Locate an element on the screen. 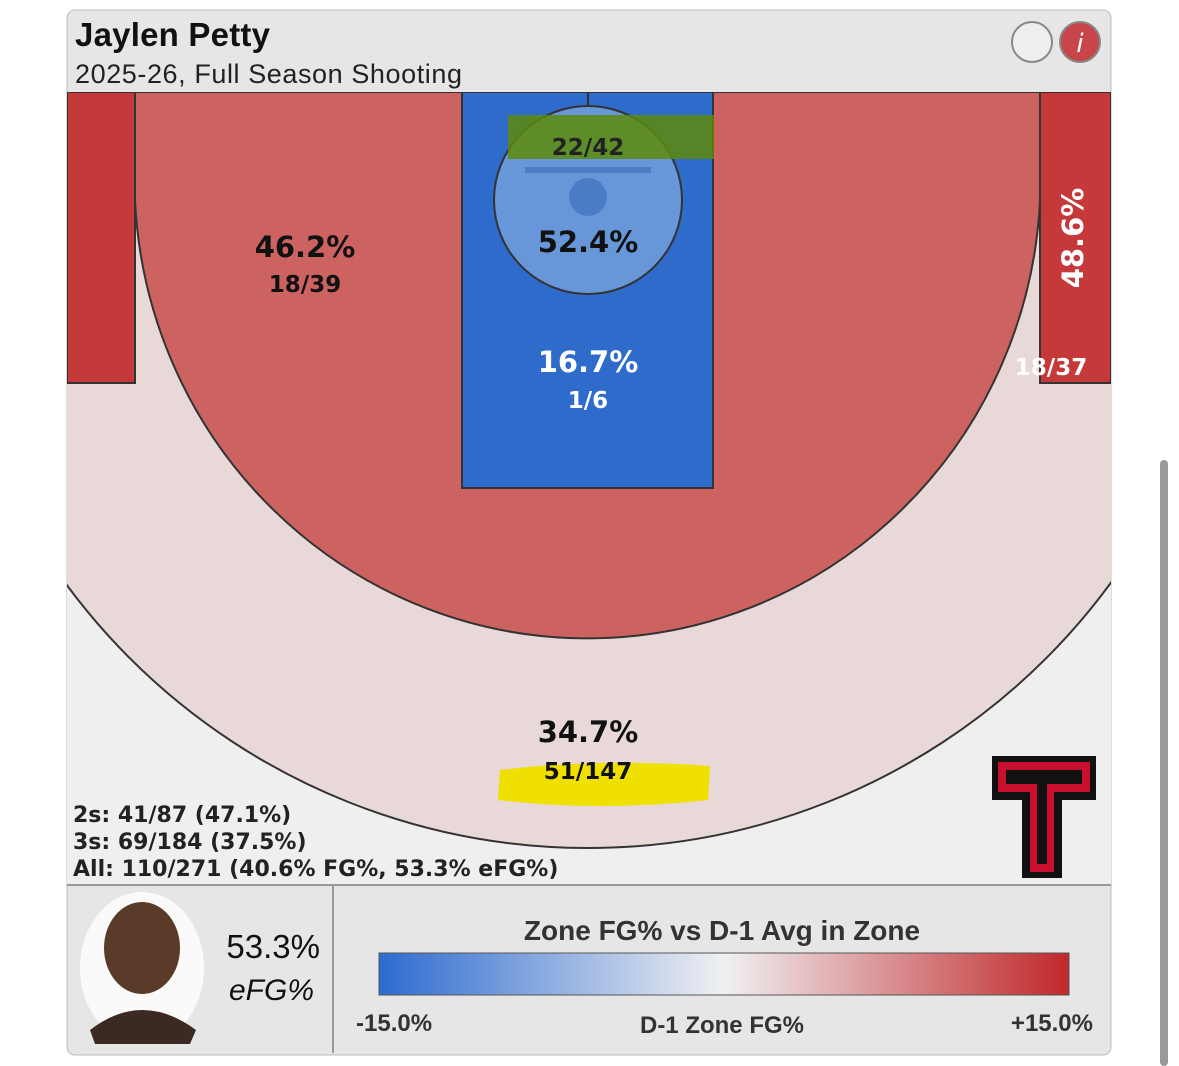 This screenshot has width=1179, height=1066. title: Jaylen Petty is located at coordinates (173, 34).